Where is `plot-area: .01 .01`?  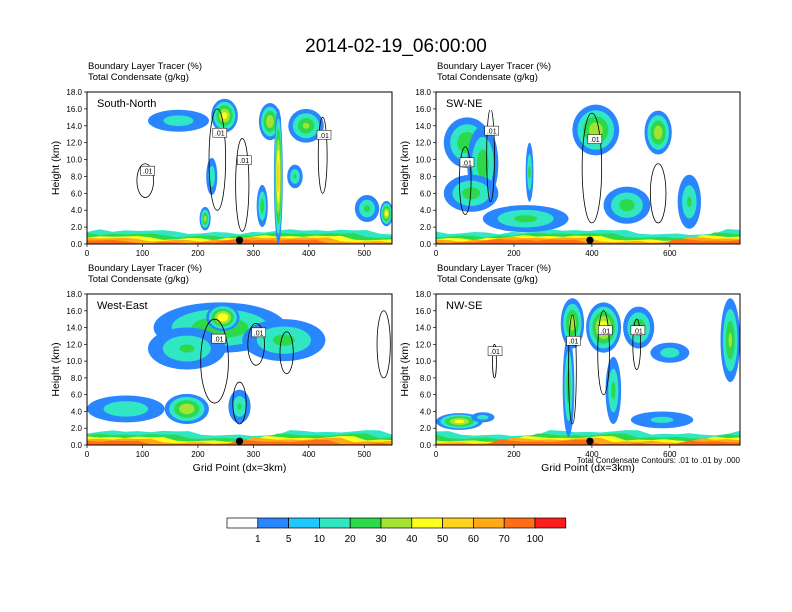
plot-area: .01 .01 is located at coordinates (239, 369).